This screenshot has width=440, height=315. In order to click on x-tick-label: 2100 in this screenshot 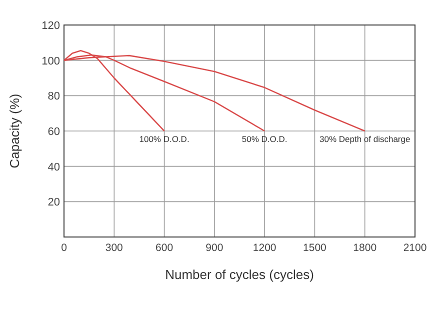, I will do `click(415, 248)`.